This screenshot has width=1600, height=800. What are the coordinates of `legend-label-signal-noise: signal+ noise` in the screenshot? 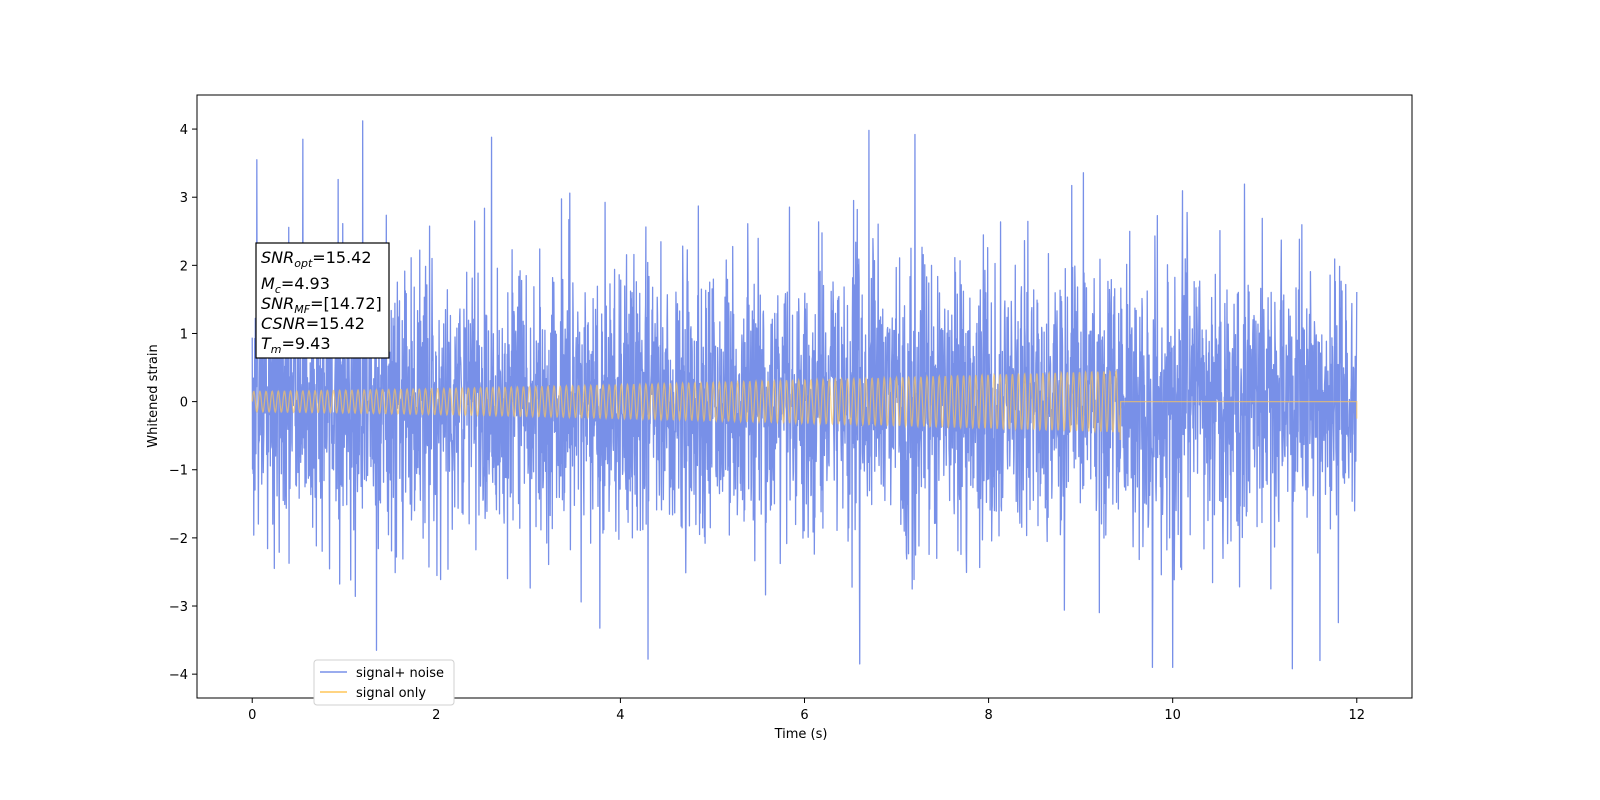 It's located at (400, 673).